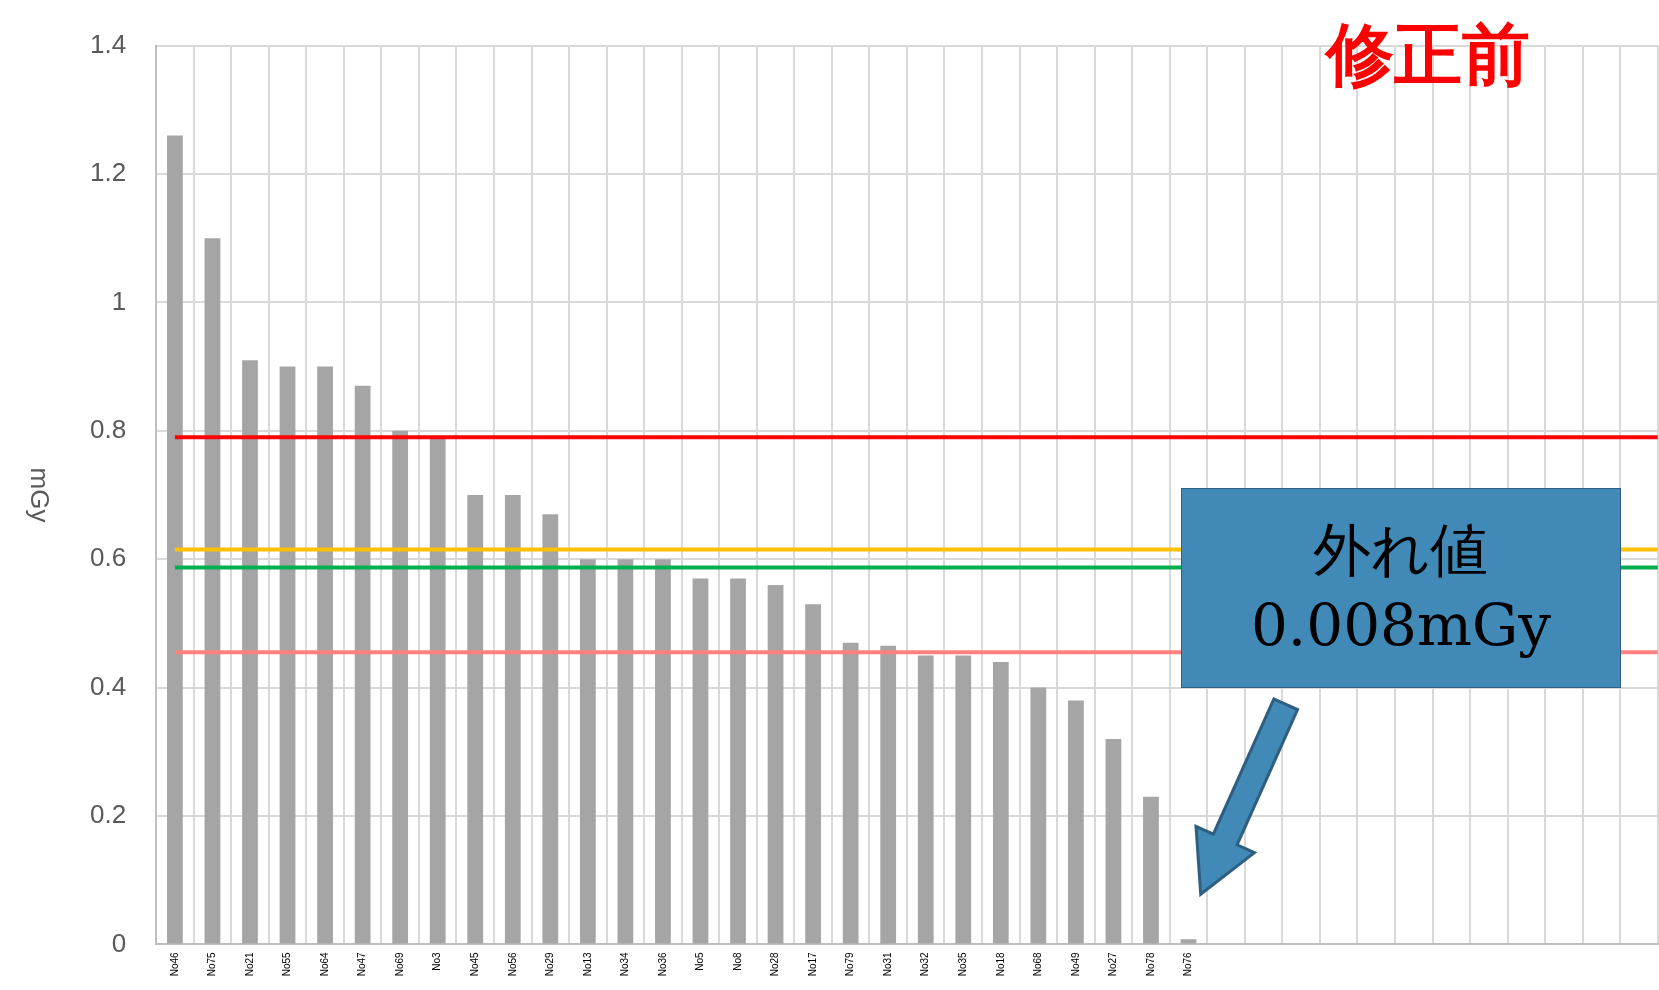 Image resolution: width=1659 pixels, height=990 pixels. Describe the element at coordinates (662, 964) in the screenshot. I see `x-tick-label: No36` at that location.